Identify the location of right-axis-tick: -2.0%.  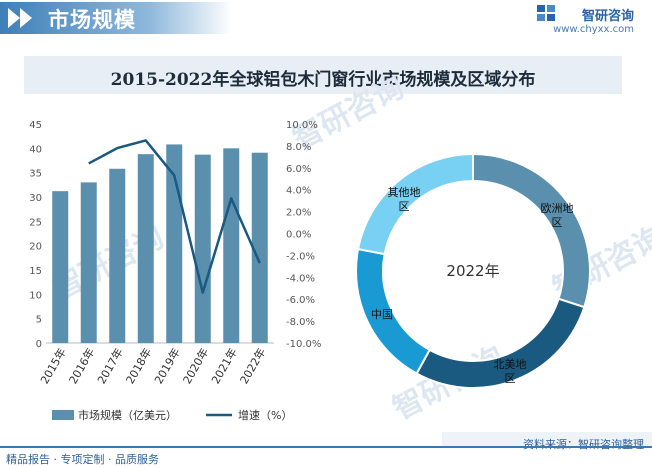
(300, 256).